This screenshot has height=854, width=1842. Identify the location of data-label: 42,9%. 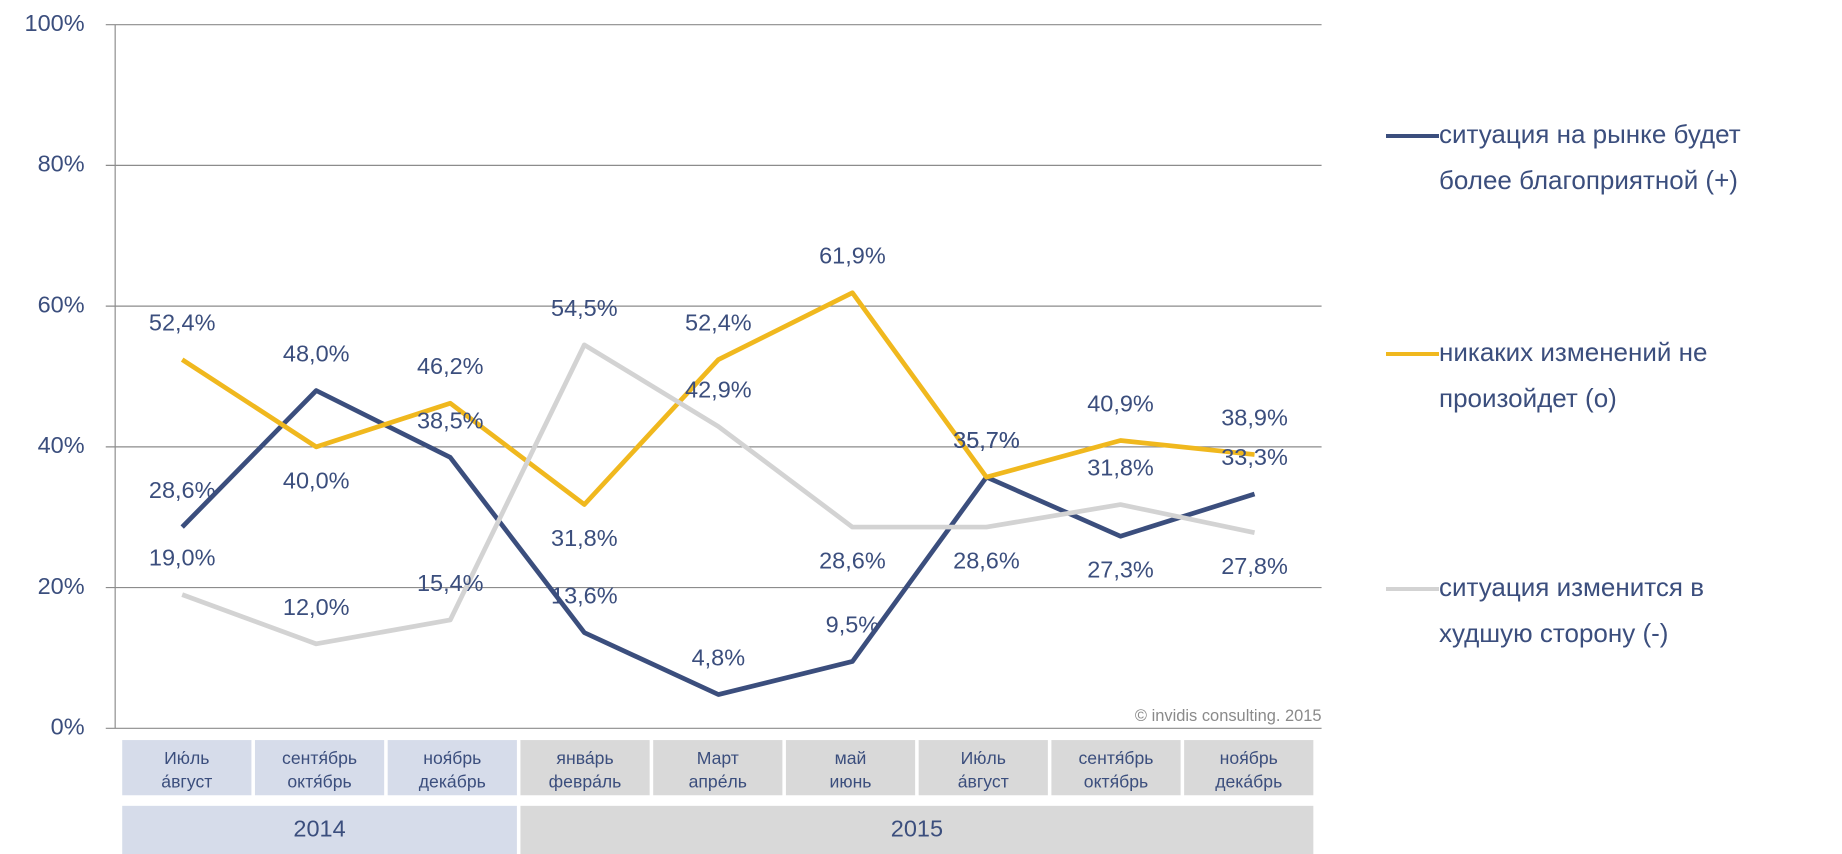
(718, 389).